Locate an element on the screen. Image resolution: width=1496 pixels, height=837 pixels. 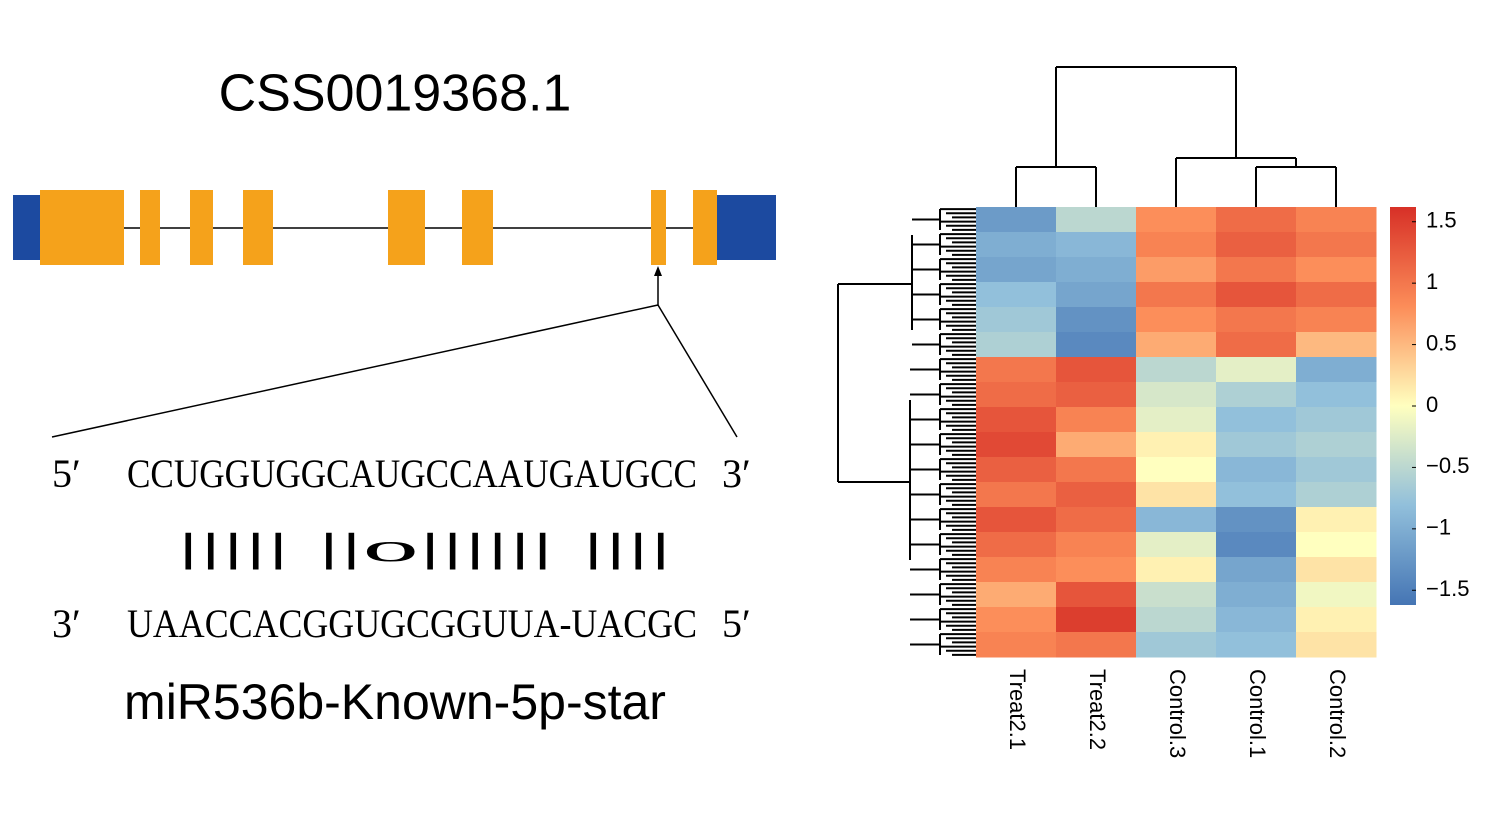
colorbar-label: 0.5 is located at coordinates (1441, 342).